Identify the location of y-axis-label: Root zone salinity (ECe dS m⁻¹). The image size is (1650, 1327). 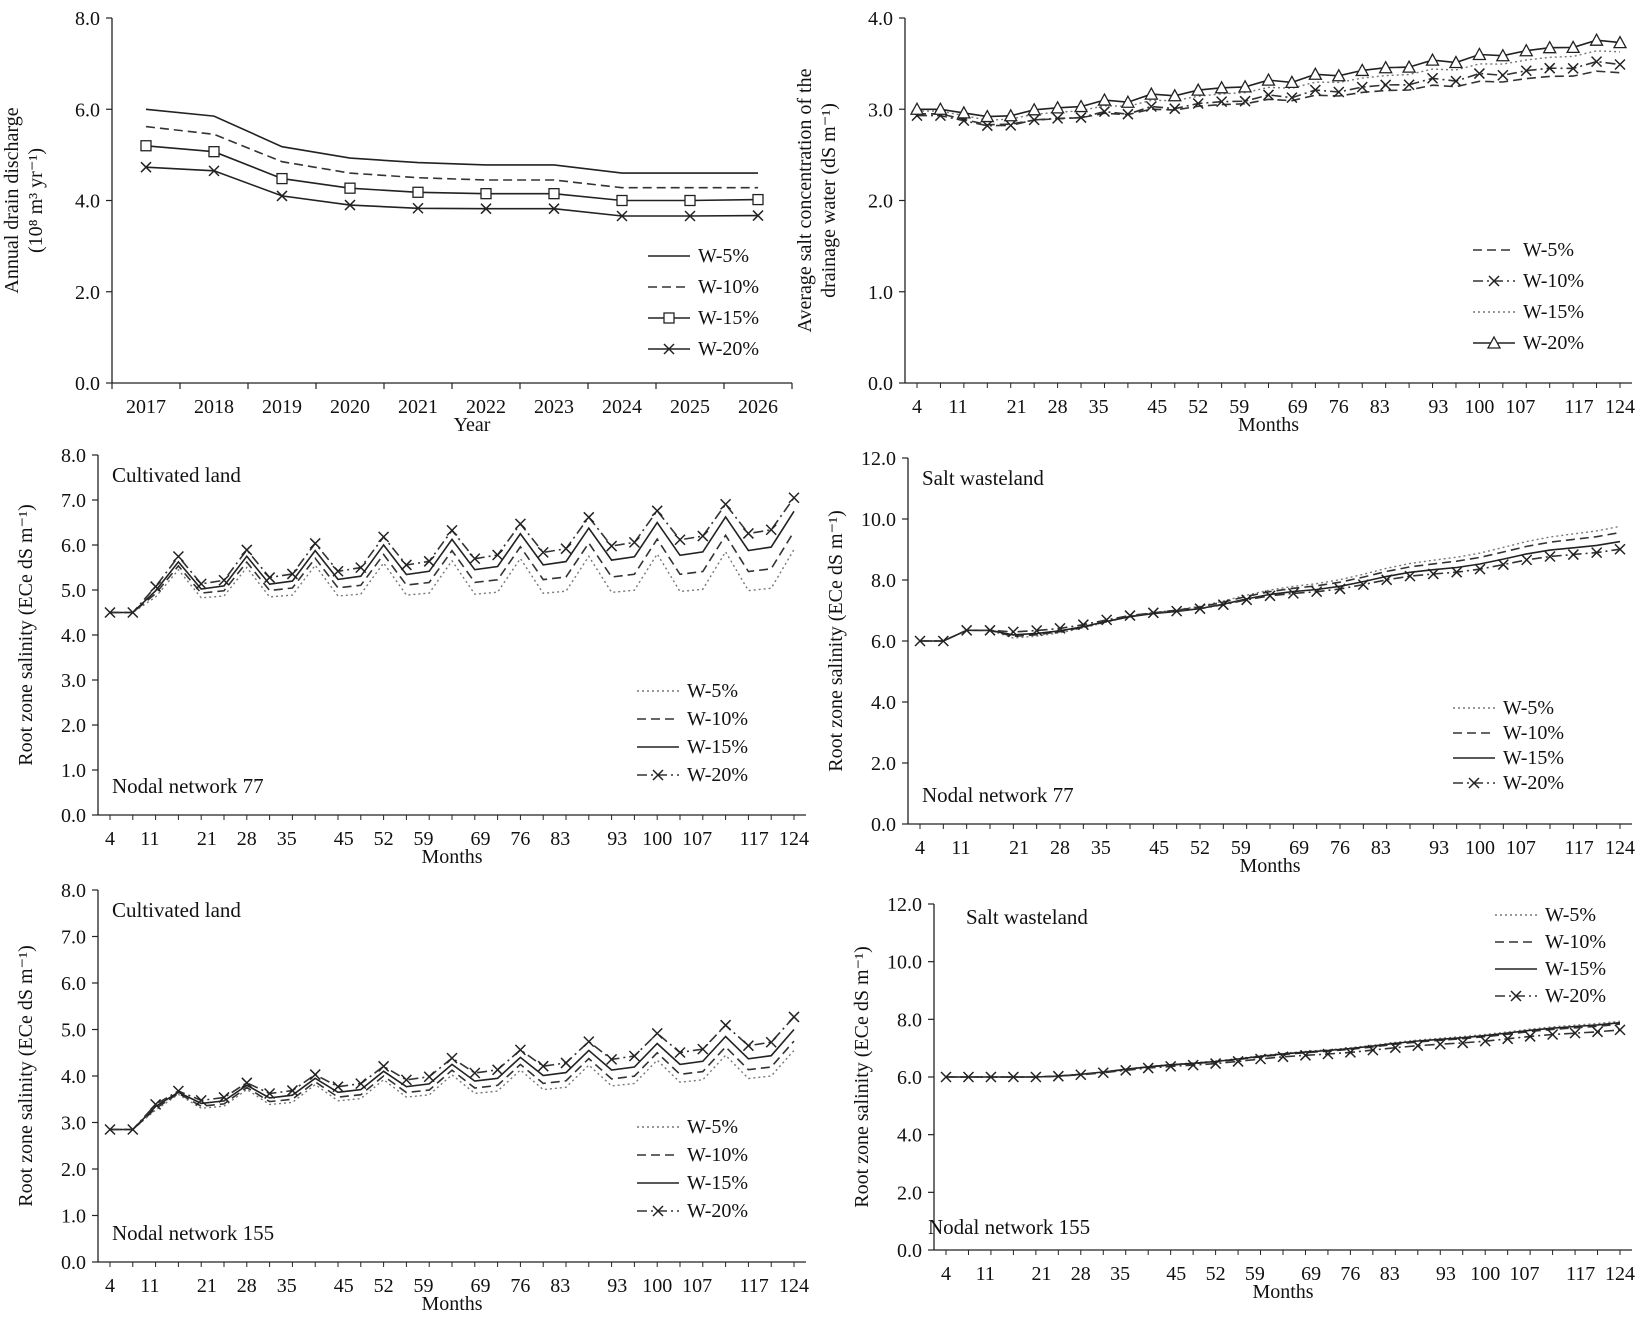
(26, 1076).